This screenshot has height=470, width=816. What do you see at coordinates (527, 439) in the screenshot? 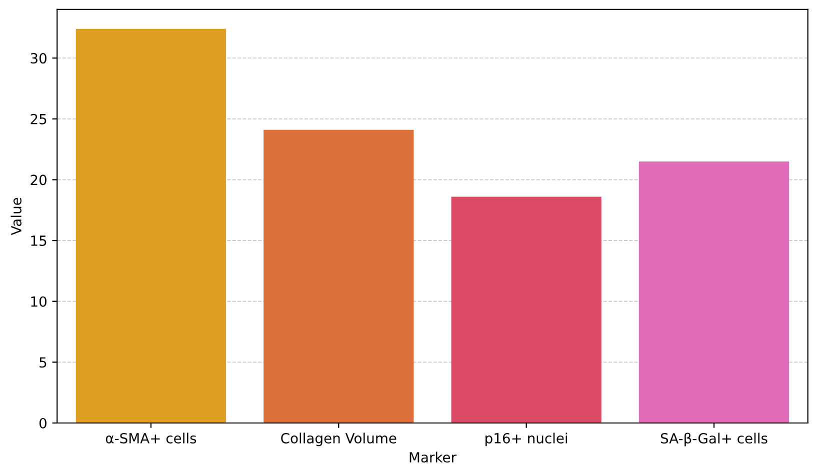
I see `x-tick-label: p16+ nuclei` at bounding box center [527, 439].